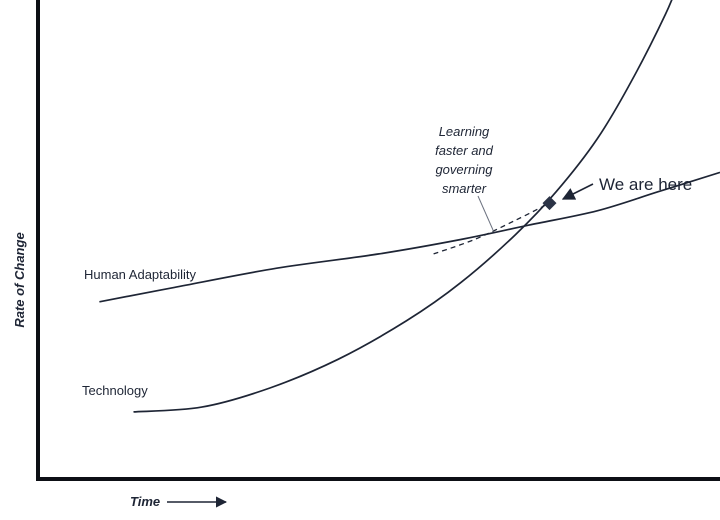  I want to click on y-axis-title: Rate of Change, so click(19, 279).